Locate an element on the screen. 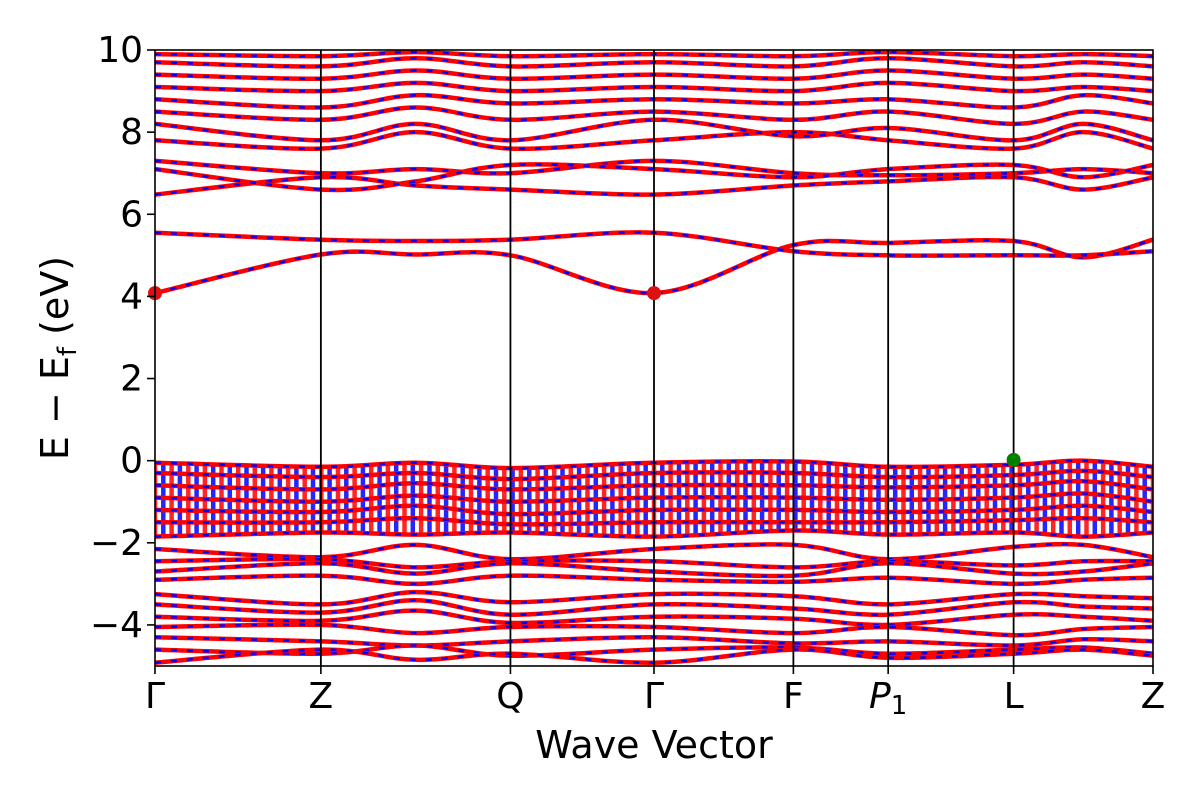 This screenshot has height=800, width=1200. conduction-band-0-spin-up is located at coordinates (654, 266).